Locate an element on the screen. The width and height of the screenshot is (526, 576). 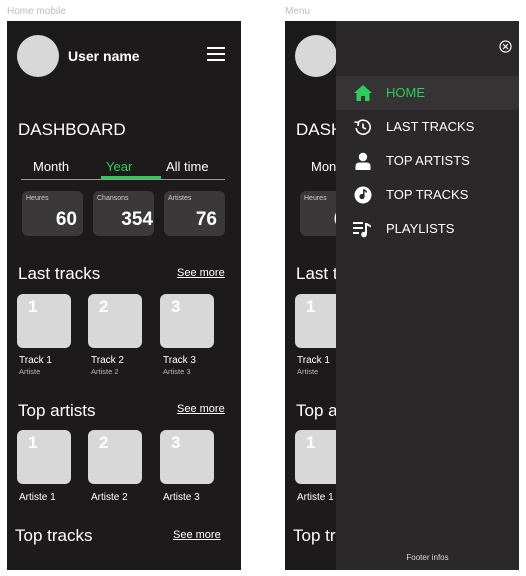
artist-name: Artiste 2 is located at coordinates (109, 497).